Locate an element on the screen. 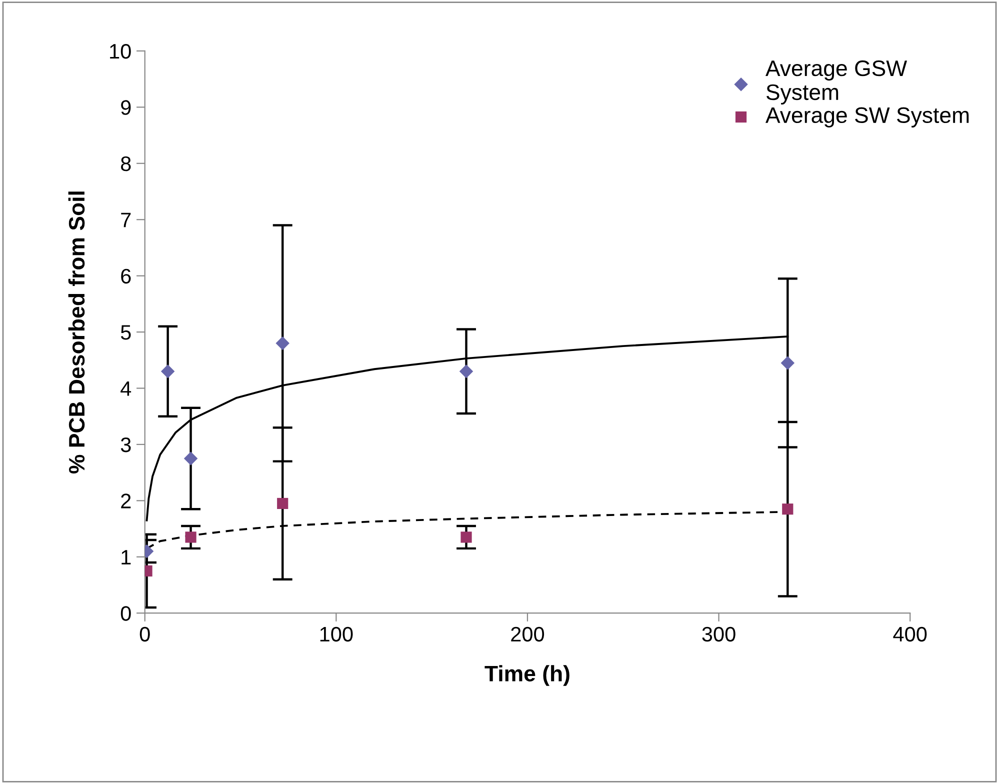 This screenshot has height=784, width=999. y-tick-label: 7 is located at coordinates (126, 220).